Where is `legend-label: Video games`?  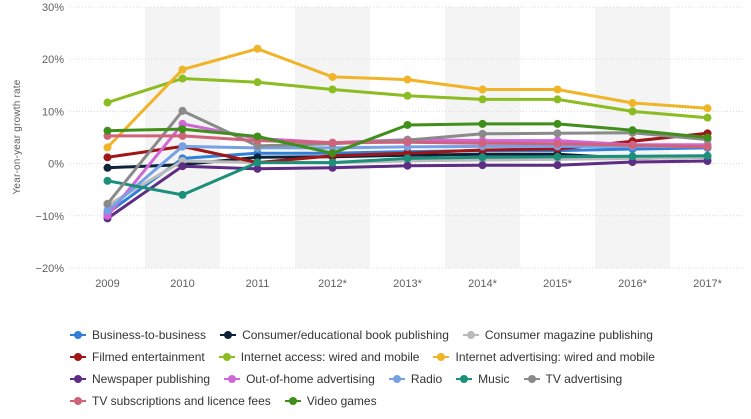 legend-label: Video games is located at coordinates (341, 401).